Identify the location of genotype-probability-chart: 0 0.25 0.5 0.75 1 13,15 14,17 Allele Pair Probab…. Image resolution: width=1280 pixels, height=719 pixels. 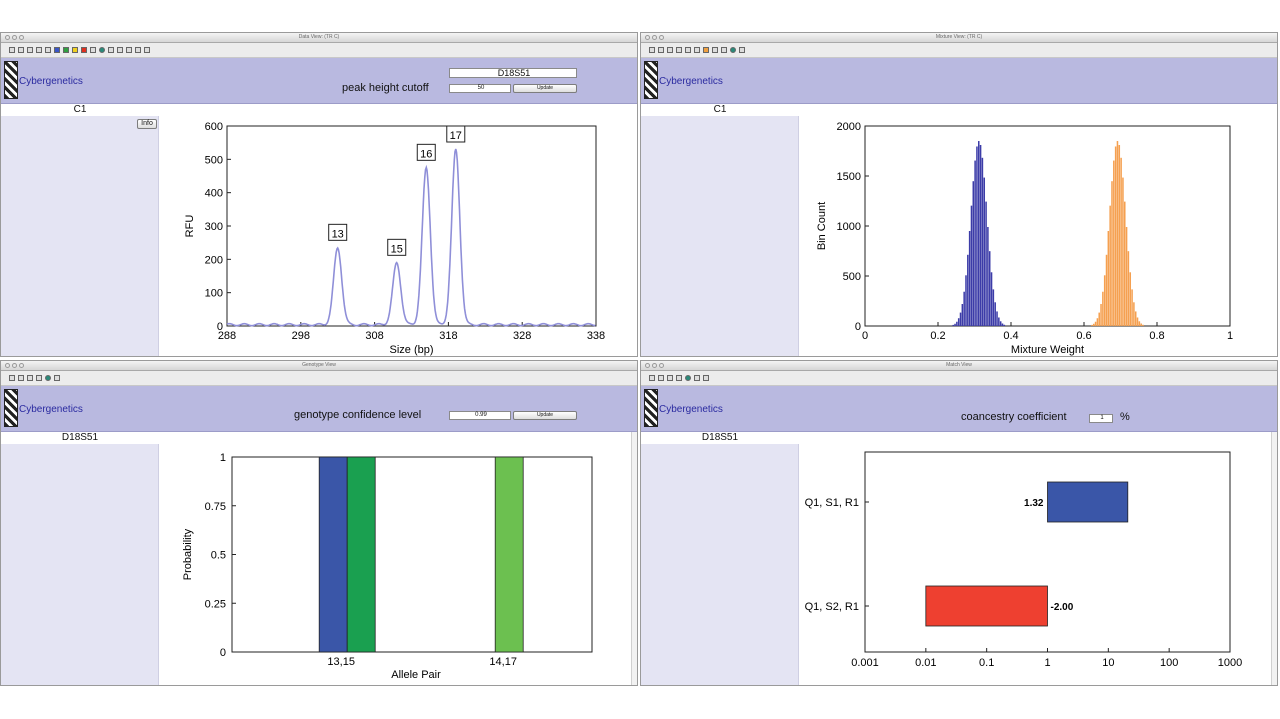
(387, 566).